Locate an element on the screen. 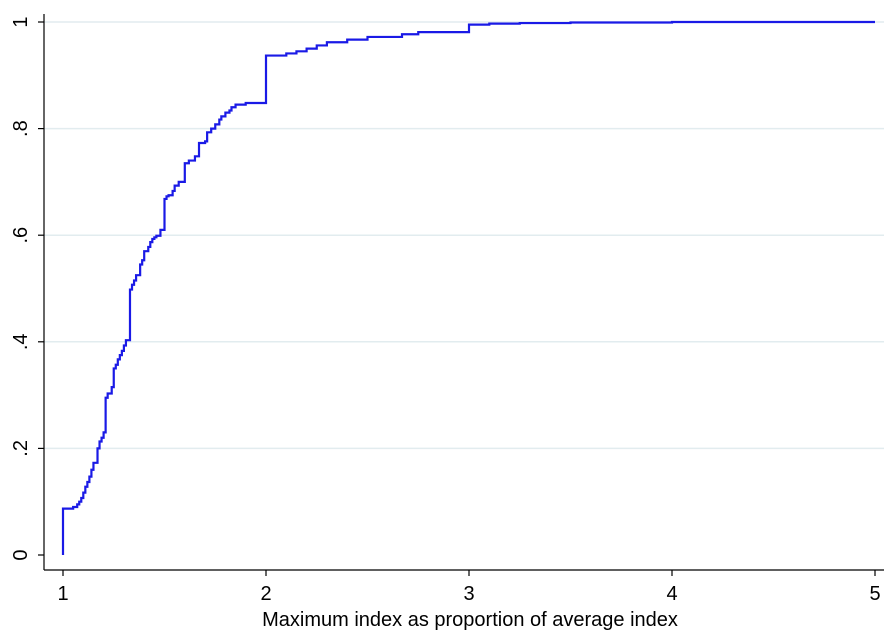  x-tick-label: 2 is located at coordinates (265, 594).